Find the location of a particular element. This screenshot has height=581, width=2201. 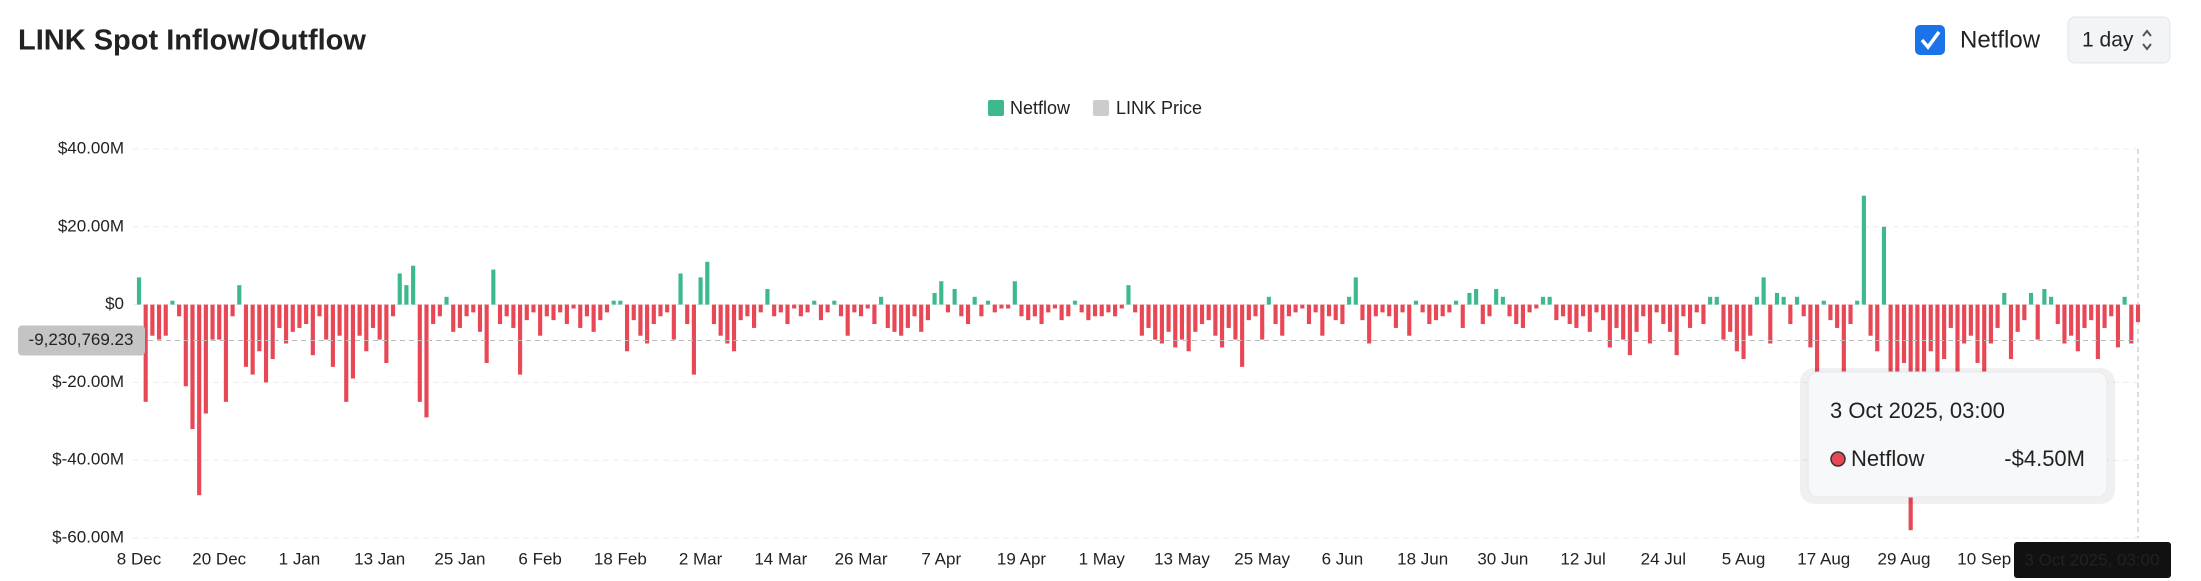

checkbox is located at coordinates (1930, 40).